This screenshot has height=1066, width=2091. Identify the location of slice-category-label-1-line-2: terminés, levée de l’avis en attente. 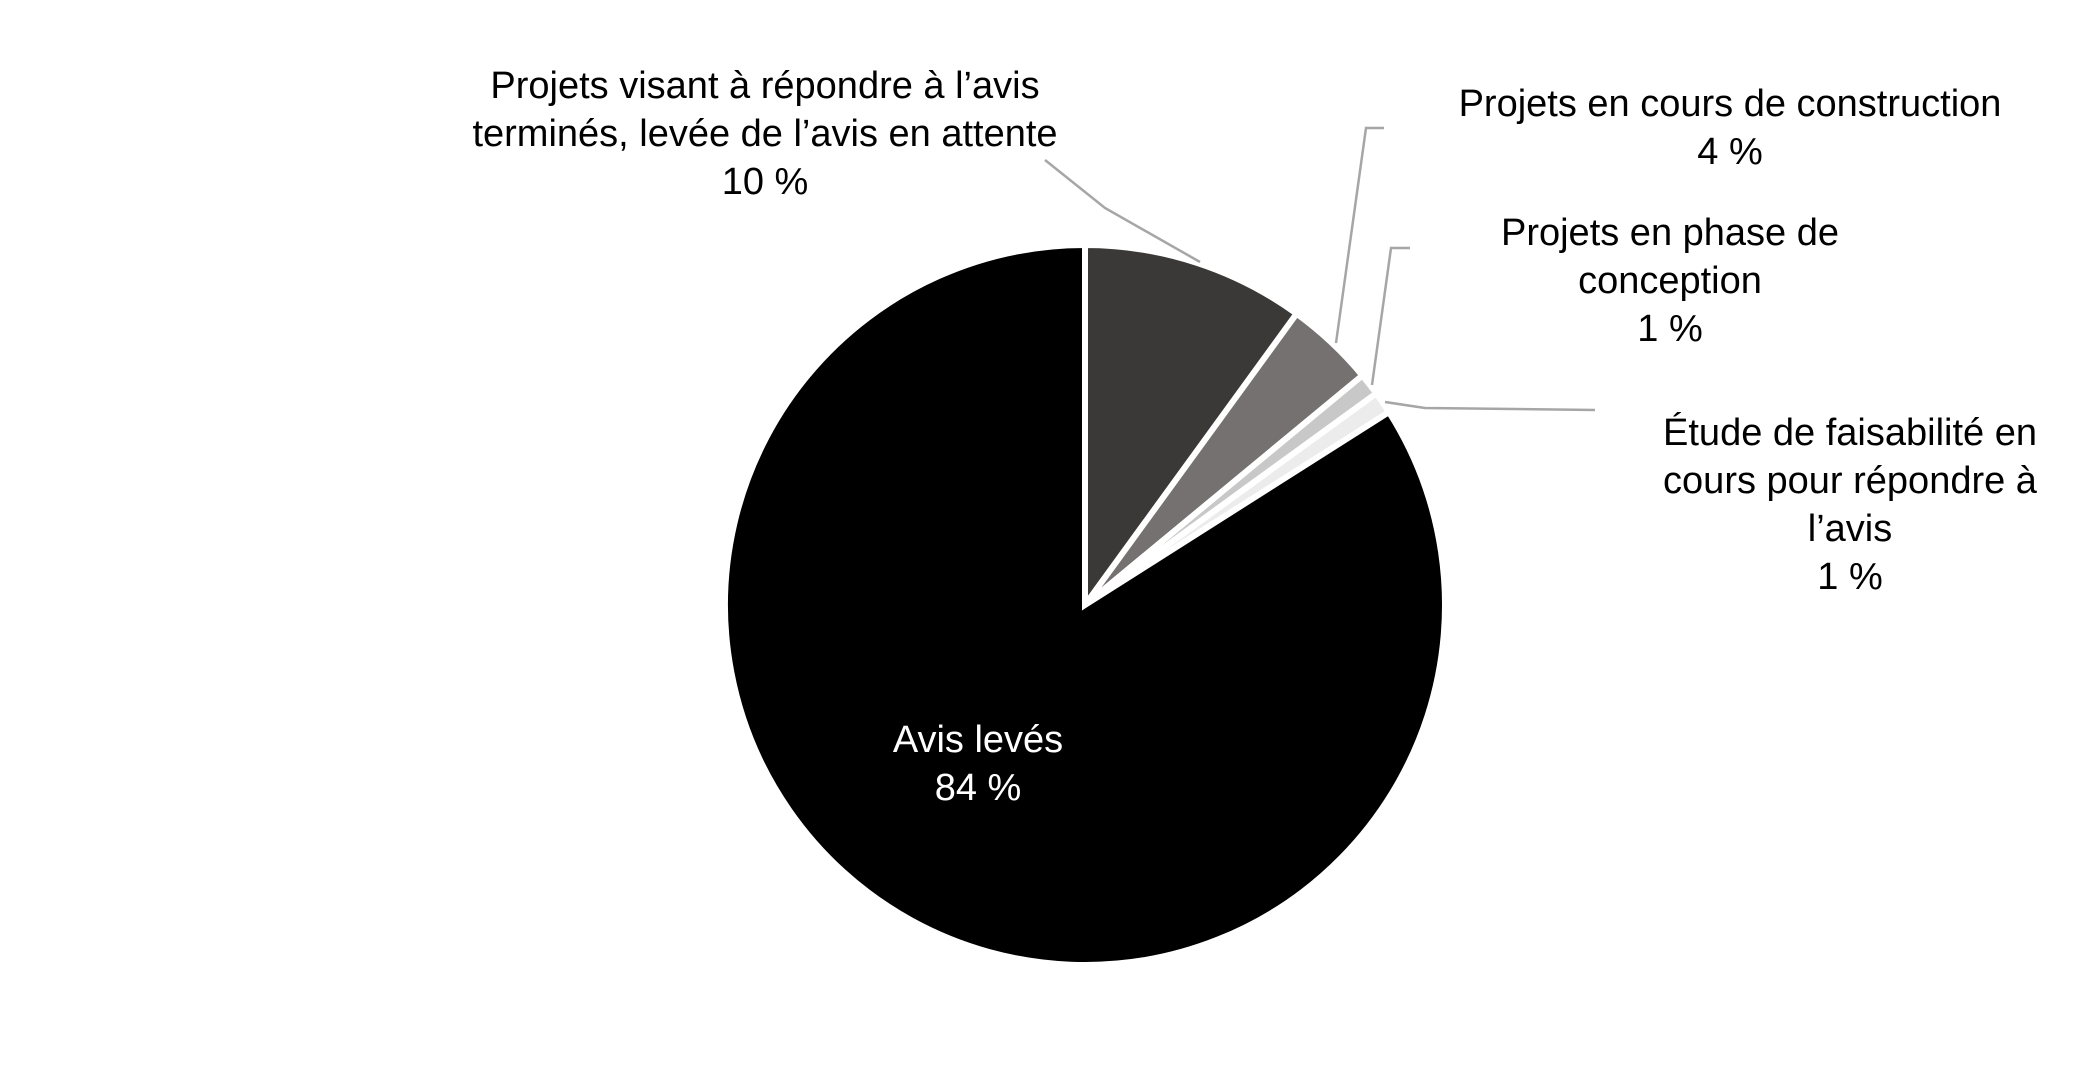
(764, 134).